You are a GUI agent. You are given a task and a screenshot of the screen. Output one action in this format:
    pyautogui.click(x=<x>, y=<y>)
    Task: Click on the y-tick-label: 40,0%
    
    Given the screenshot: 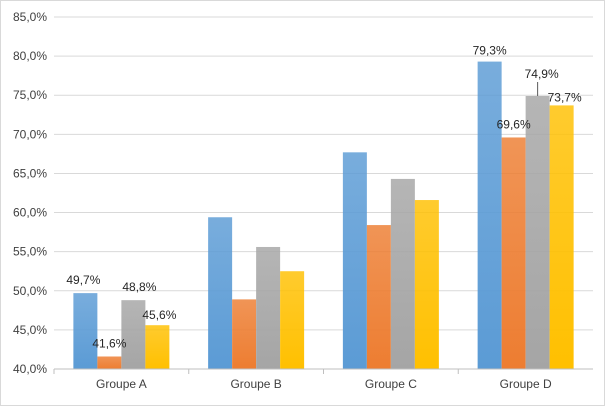 What is the action you would take?
    pyautogui.click(x=30, y=369)
    